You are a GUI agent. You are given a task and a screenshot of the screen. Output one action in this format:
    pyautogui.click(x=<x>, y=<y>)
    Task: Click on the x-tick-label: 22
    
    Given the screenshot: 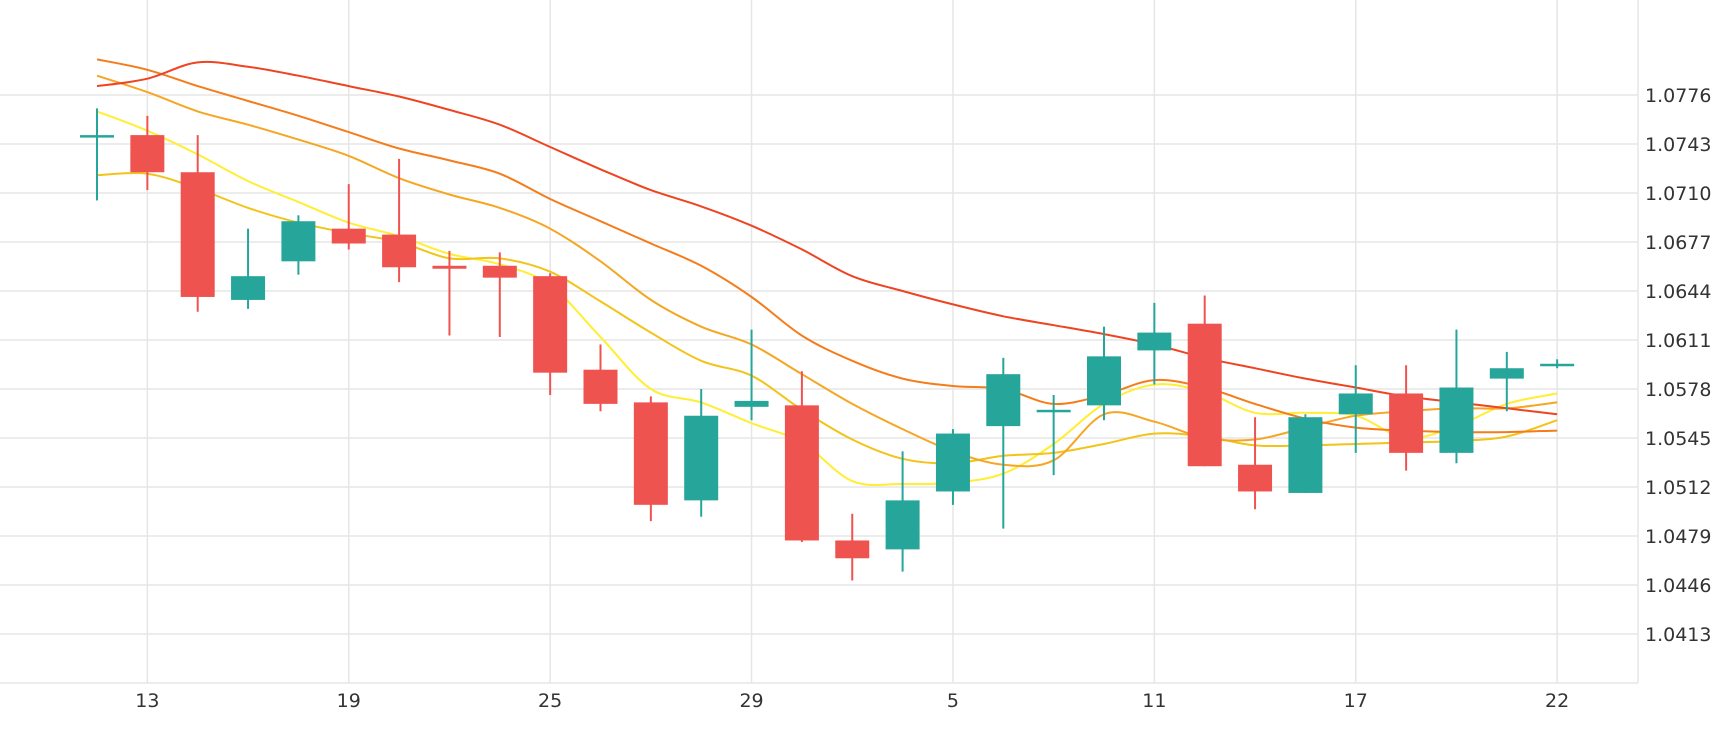 What is the action you would take?
    pyautogui.click(x=1557, y=701)
    